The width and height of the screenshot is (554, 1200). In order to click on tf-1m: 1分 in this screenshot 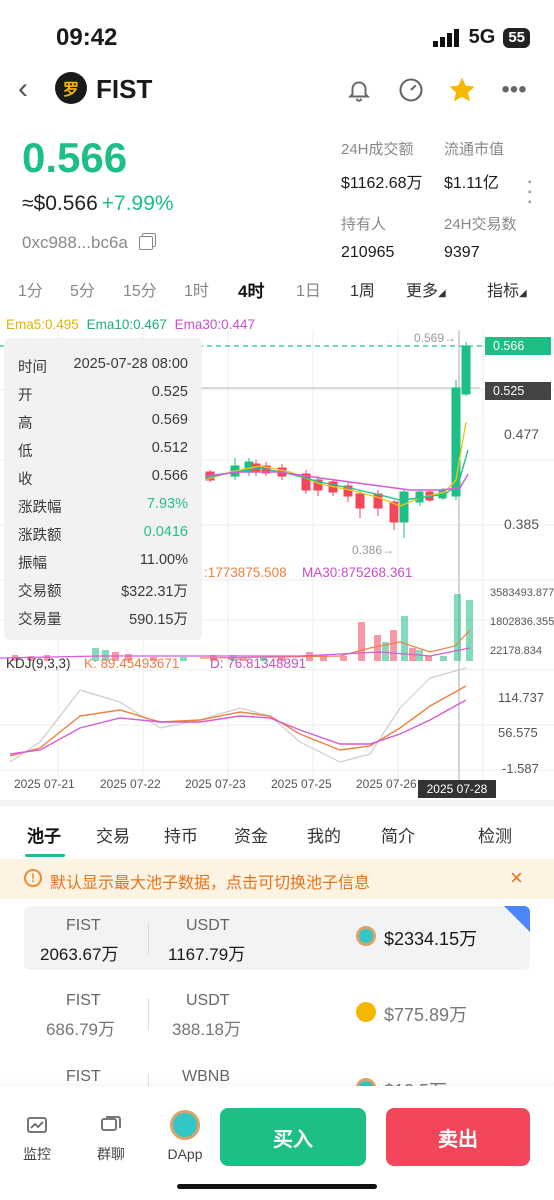, I will do `click(30, 291)`.